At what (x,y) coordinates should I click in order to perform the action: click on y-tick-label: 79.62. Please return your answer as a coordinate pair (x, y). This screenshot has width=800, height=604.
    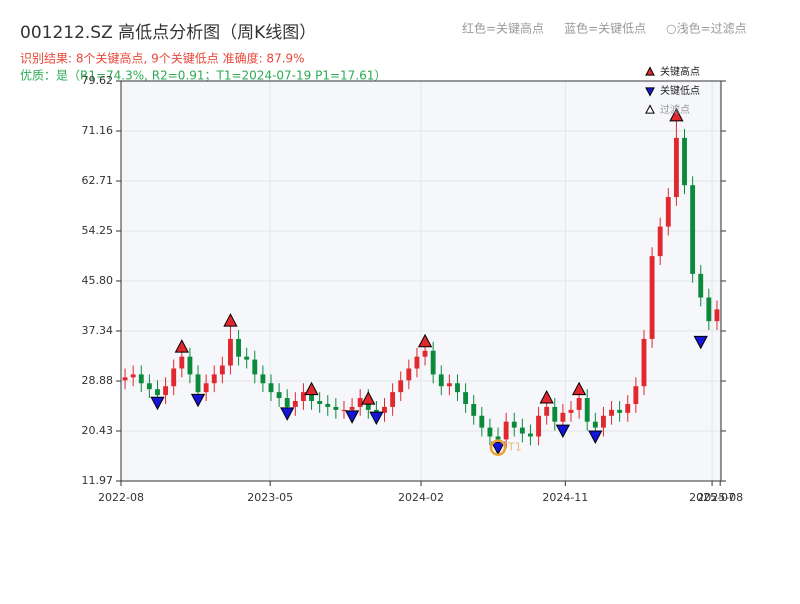
    Looking at the image, I should click on (98, 80).